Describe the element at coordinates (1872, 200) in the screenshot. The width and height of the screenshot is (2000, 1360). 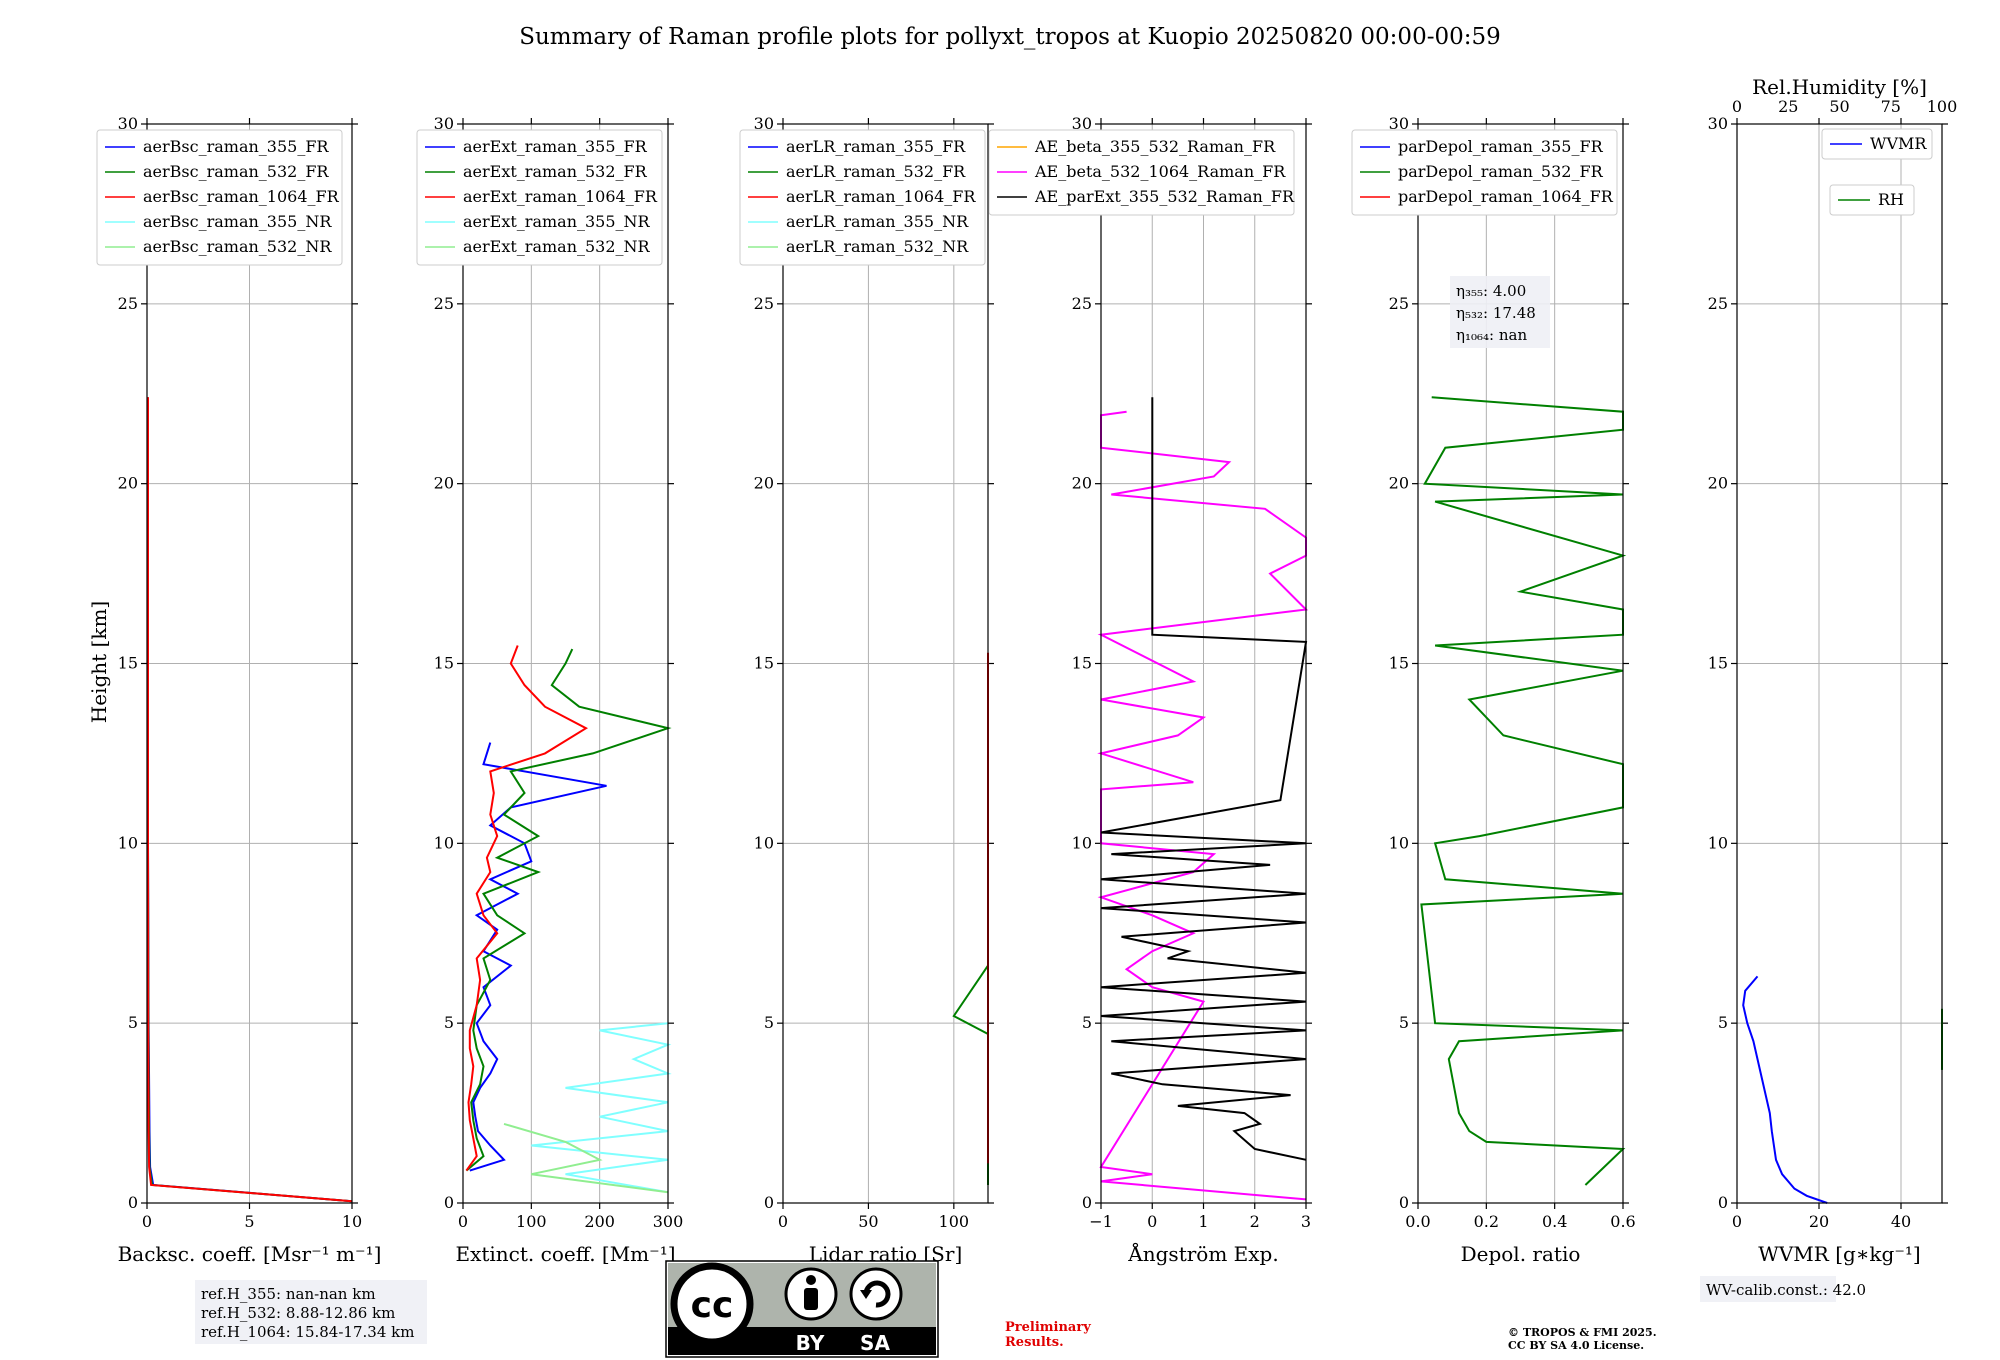
I see `legend-box-rh` at that location.